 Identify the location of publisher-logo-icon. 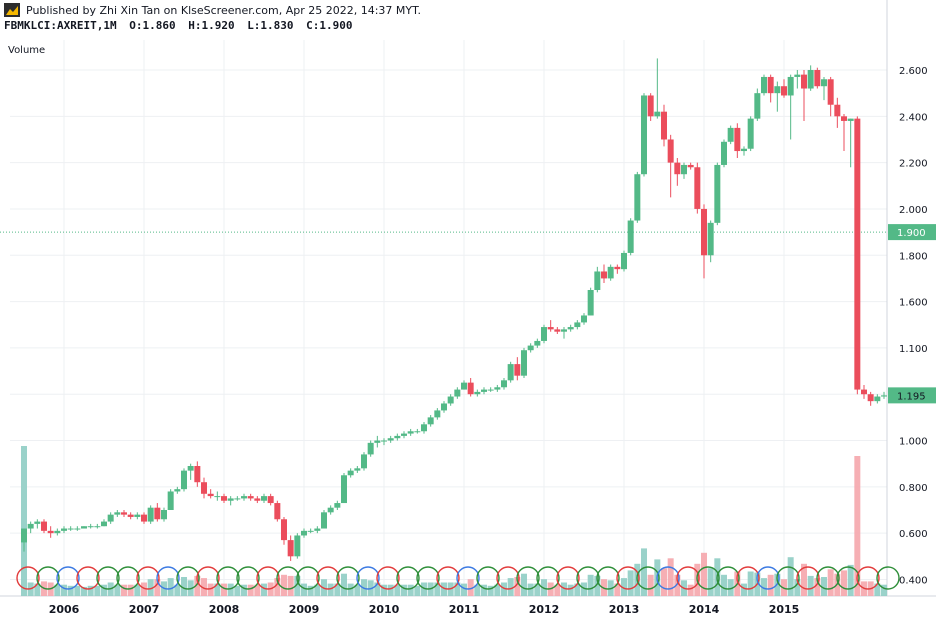
(12, 10).